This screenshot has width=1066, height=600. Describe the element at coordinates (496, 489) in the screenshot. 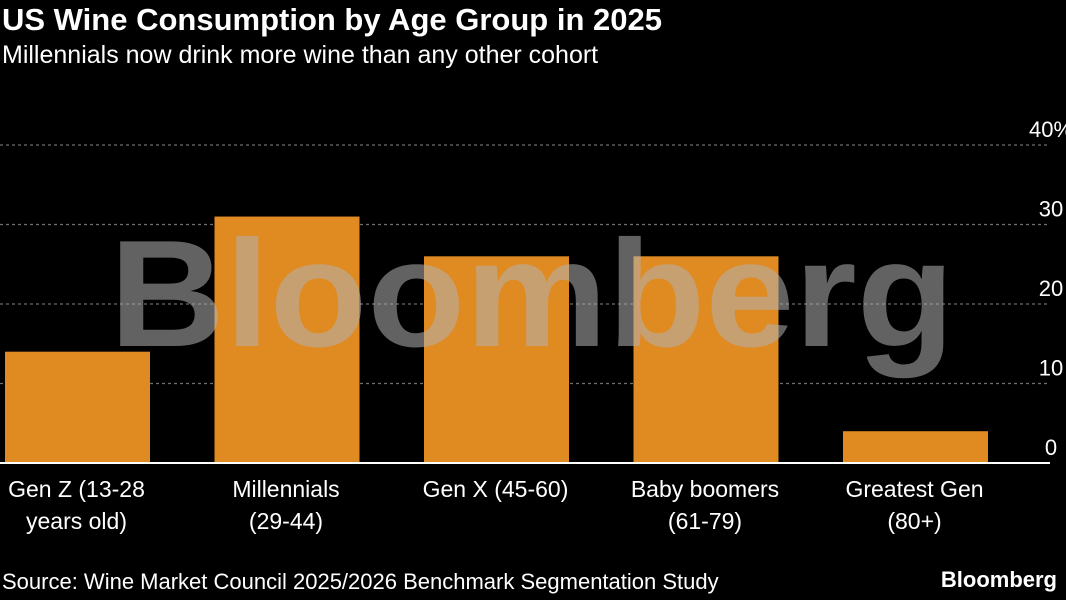

I see `x-category-label: Gen X (45-60)` at that location.